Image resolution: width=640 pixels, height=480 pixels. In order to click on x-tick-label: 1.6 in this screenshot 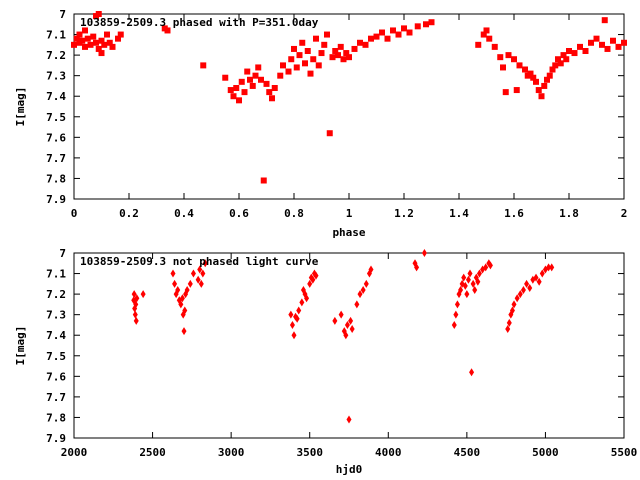, I will do `click(514, 213)`.